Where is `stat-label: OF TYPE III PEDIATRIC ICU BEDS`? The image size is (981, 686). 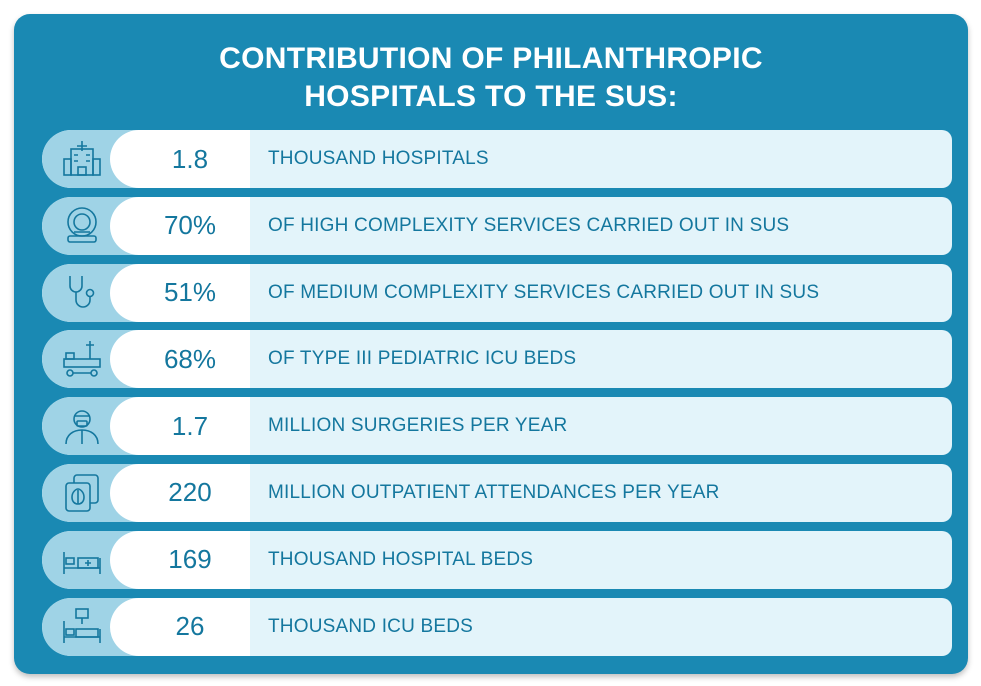 stat-label: OF TYPE III PEDIATRIC ICU BEDS is located at coordinates (422, 359).